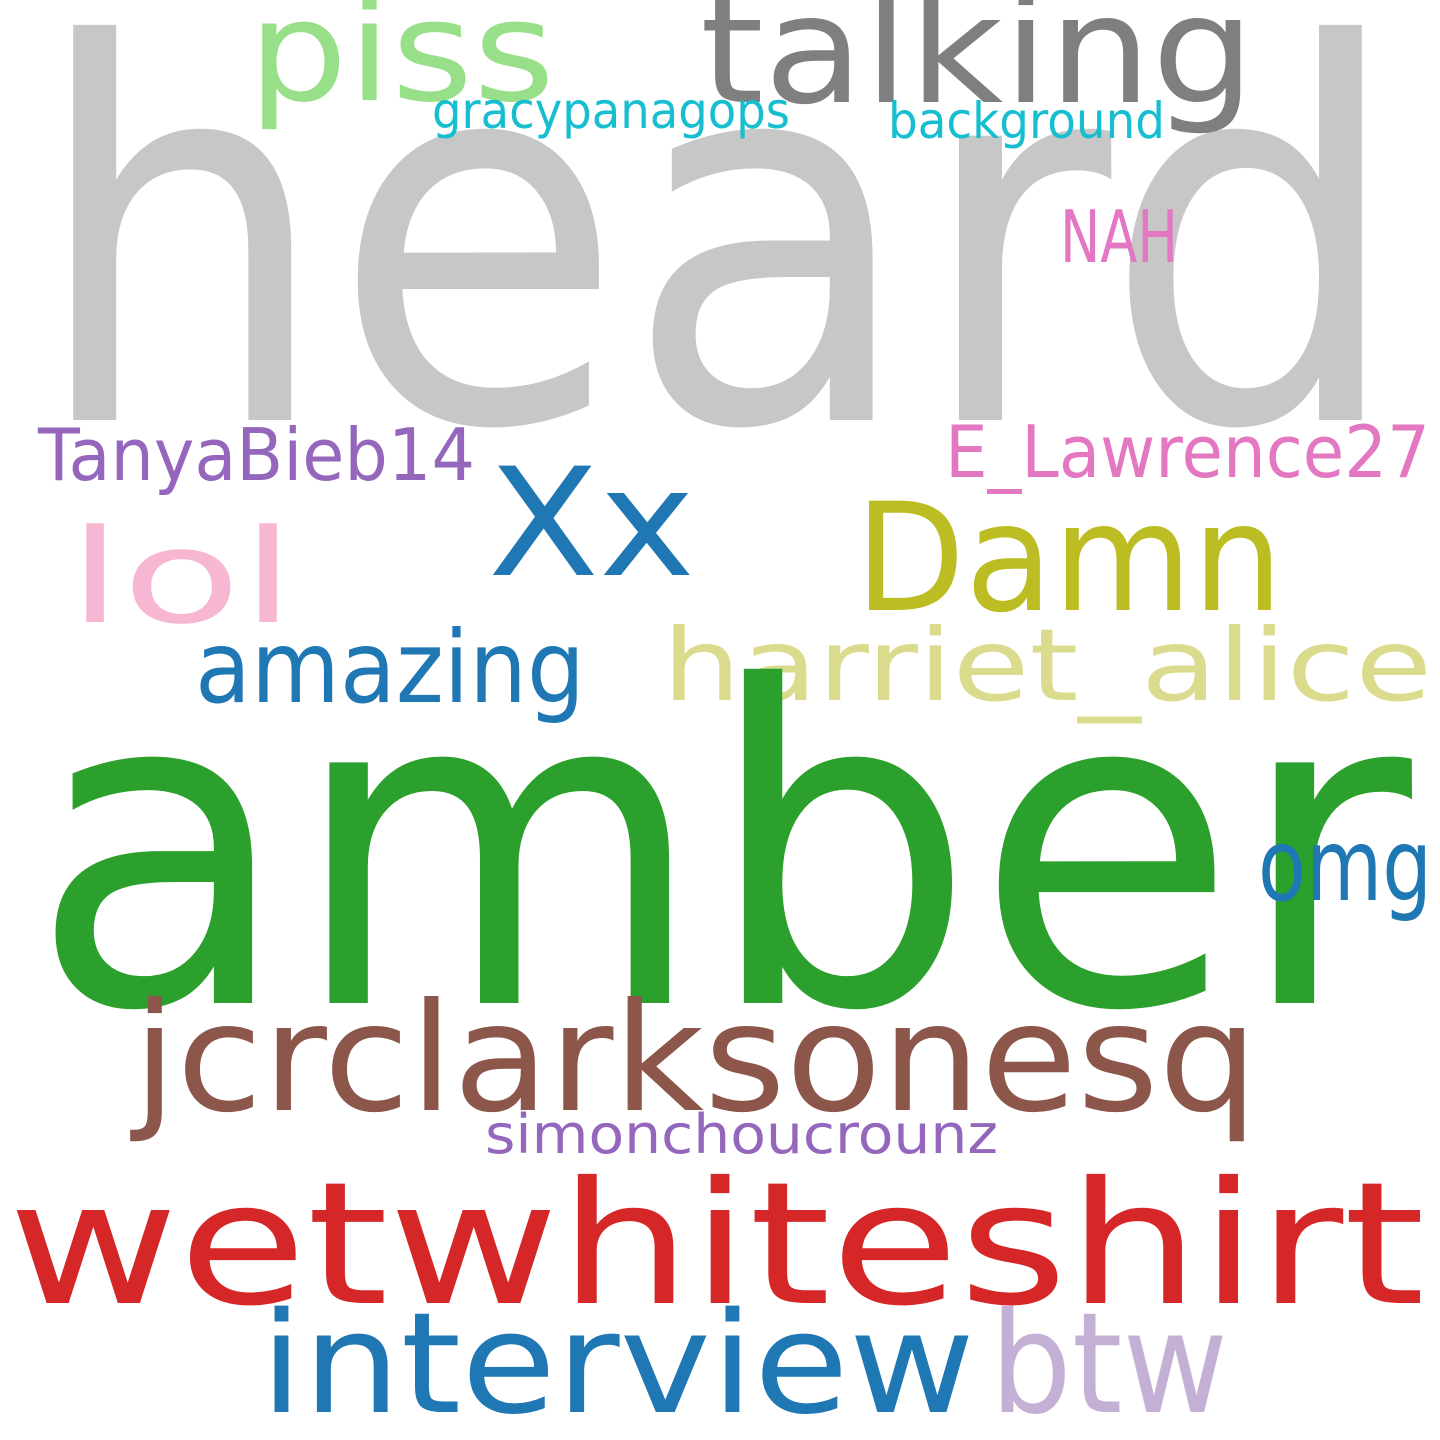 The height and width of the screenshot is (1440, 1440). Describe the element at coordinates (591, 524) in the screenshot. I see `word-xx: Xx` at that location.